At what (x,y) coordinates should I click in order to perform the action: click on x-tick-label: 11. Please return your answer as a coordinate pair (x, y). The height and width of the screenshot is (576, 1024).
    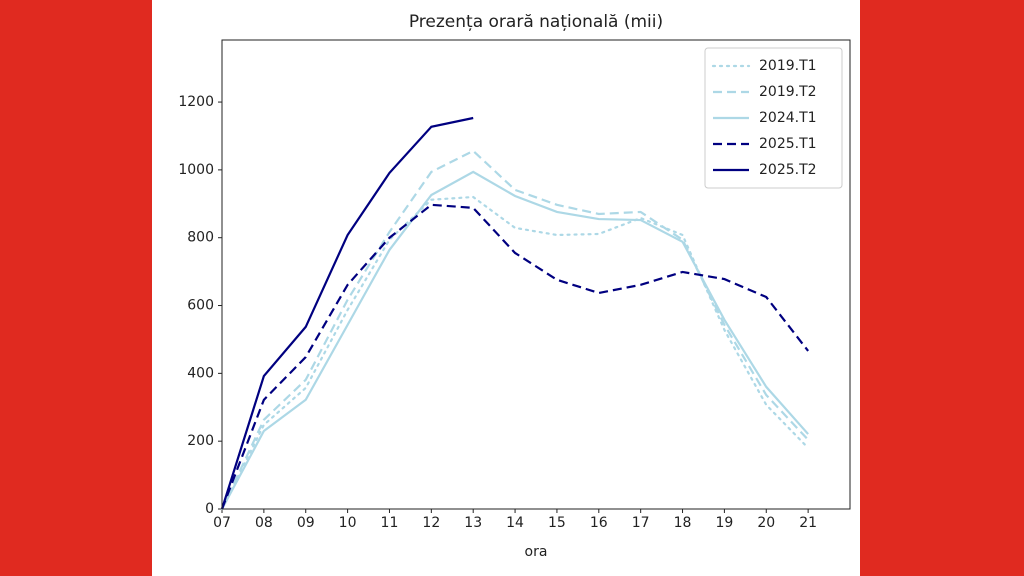
    Looking at the image, I should click on (390, 523).